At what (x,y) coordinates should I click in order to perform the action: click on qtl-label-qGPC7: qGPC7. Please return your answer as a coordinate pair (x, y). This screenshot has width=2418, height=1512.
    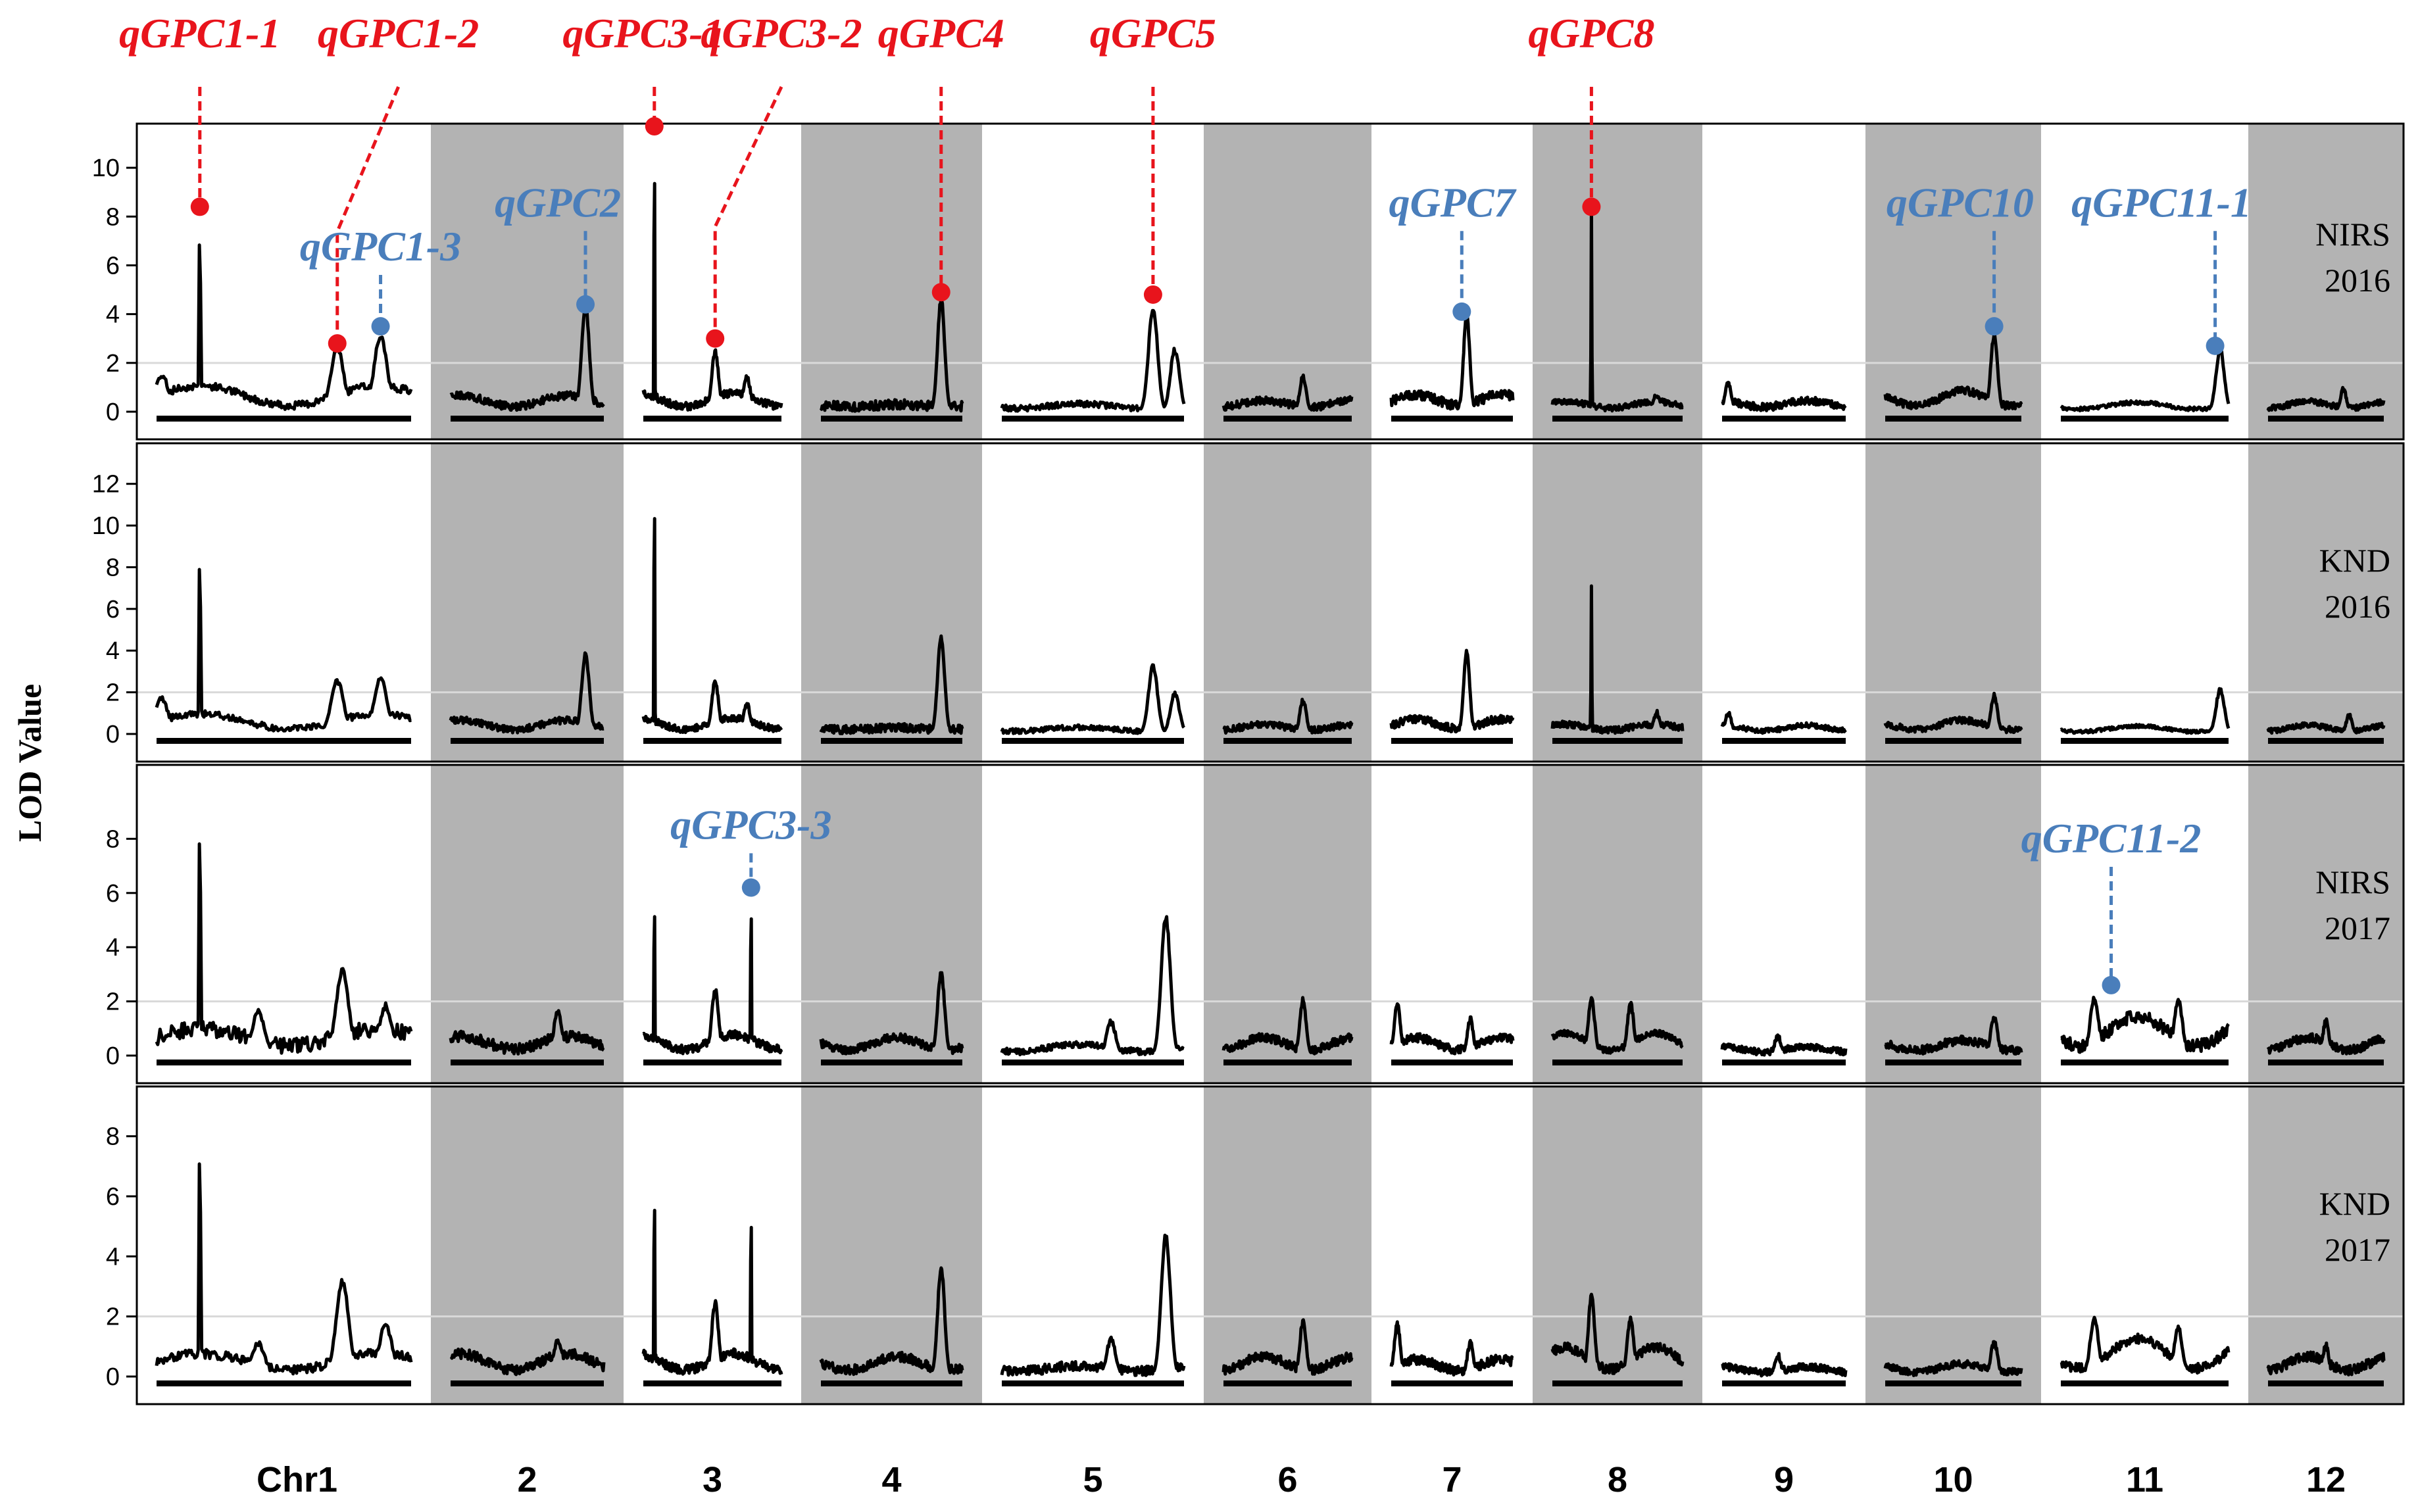
    Looking at the image, I should click on (1453, 202).